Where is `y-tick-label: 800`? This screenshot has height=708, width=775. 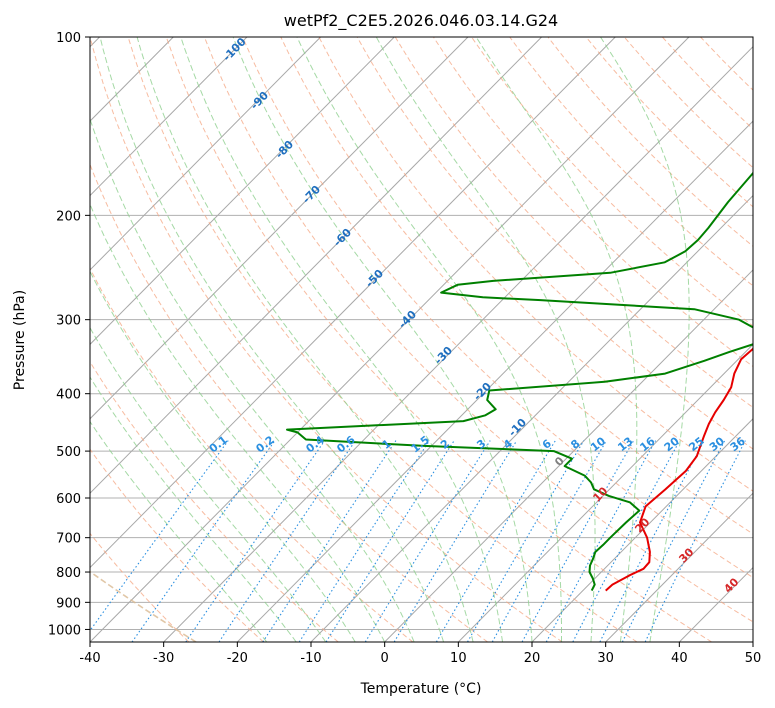 y-tick-label: 800 is located at coordinates (68, 573).